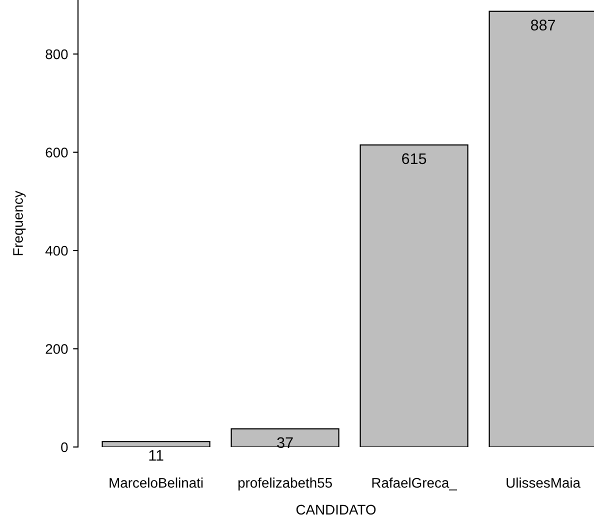 The image size is (594, 524). I want to click on data-label: 11, so click(156, 455).